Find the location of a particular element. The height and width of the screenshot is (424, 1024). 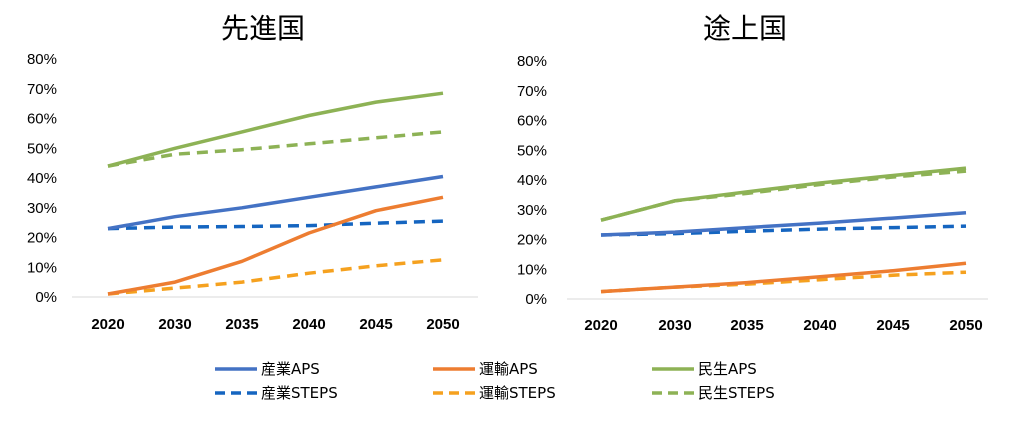

legend-label: 産業APS is located at coordinates (290, 369).